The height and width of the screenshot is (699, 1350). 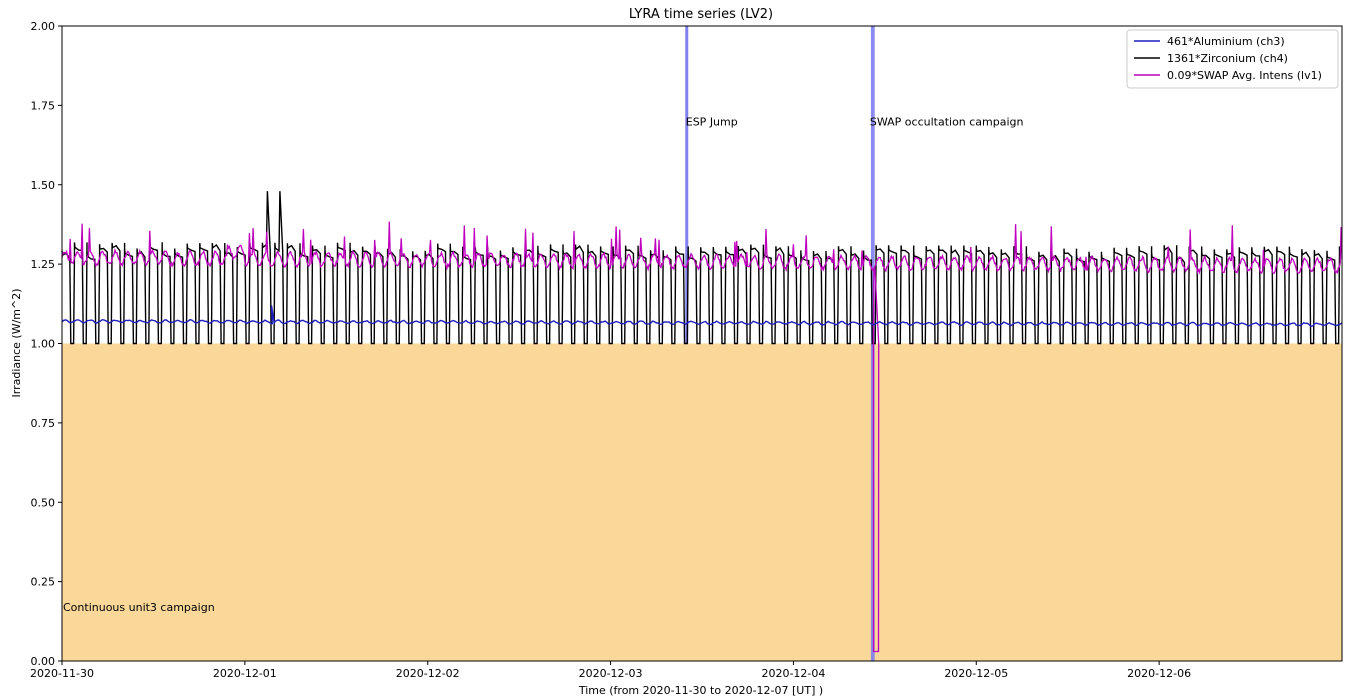 I want to click on x-tick-label: 2020-12-04, so click(x=793, y=673).